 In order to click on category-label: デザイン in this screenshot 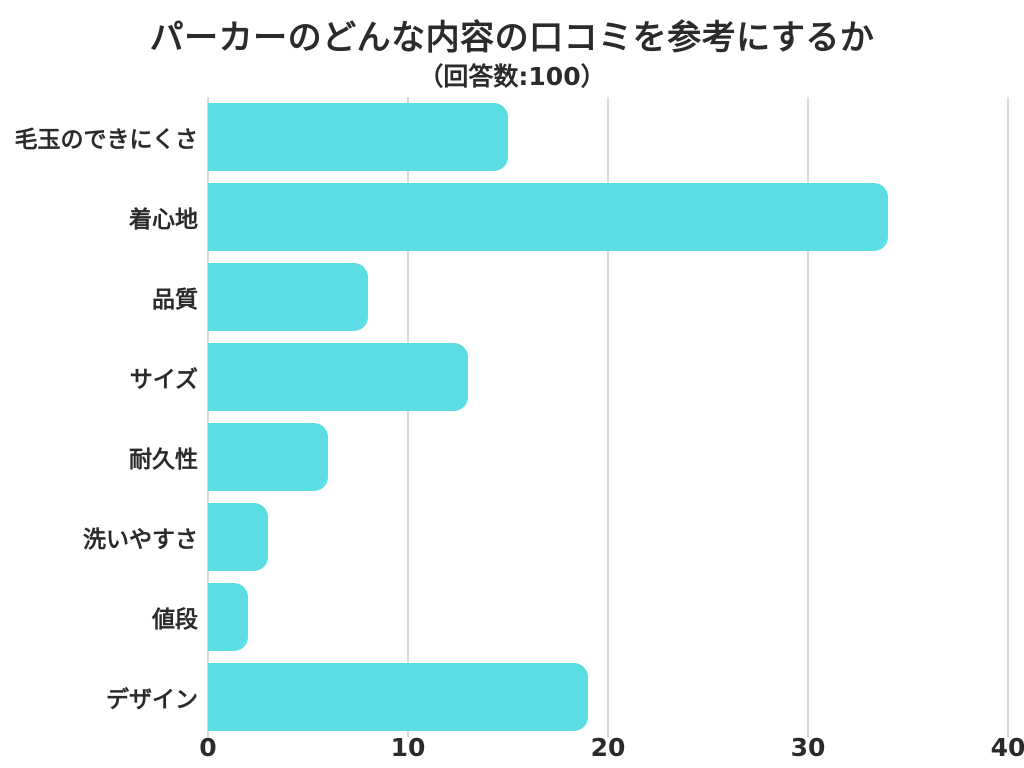, I will do `click(152, 700)`.